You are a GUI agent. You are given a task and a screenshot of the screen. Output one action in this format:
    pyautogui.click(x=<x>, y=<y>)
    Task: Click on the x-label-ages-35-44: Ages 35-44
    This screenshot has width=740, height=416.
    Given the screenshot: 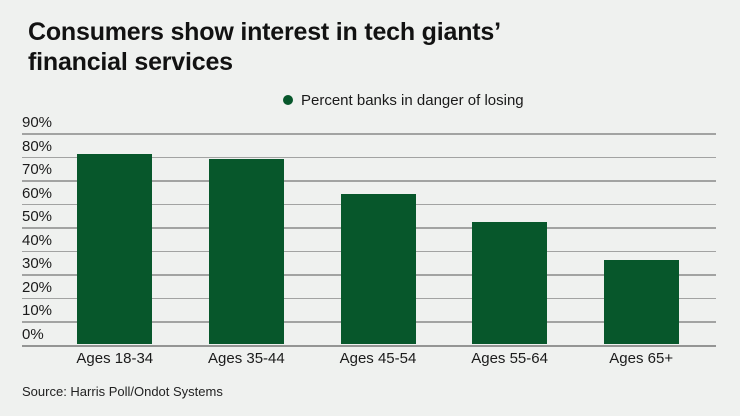 What is the action you would take?
    pyautogui.click(x=246, y=358)
    